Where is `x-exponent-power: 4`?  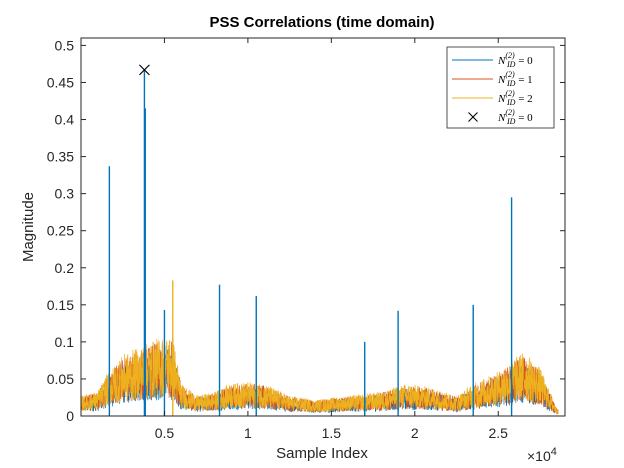
x-exponent-power: 4 is located at coordinates (554, 452).